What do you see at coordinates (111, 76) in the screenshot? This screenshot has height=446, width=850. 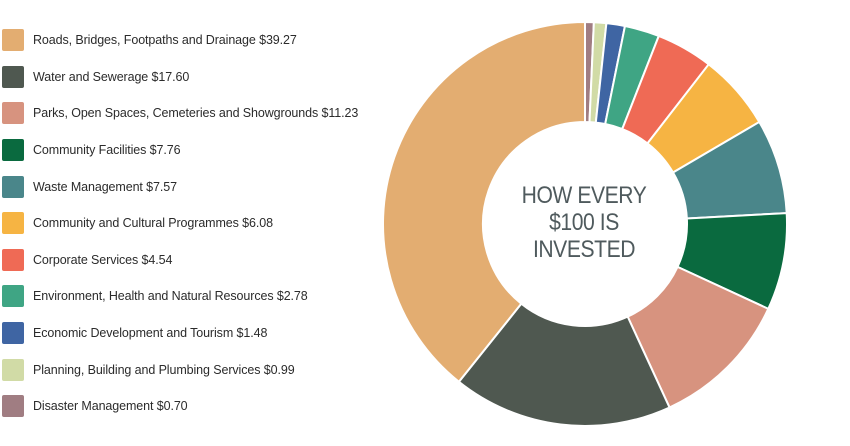 I see `legend-label: Water and Sewerage $17.60` at bounding box center [111, 76].